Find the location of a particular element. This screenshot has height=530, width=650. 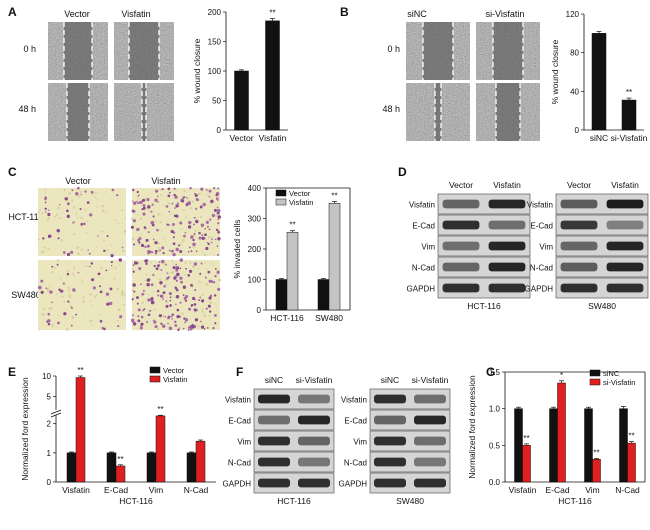

column-label: Visfatin is located at coordinates (165, 181).